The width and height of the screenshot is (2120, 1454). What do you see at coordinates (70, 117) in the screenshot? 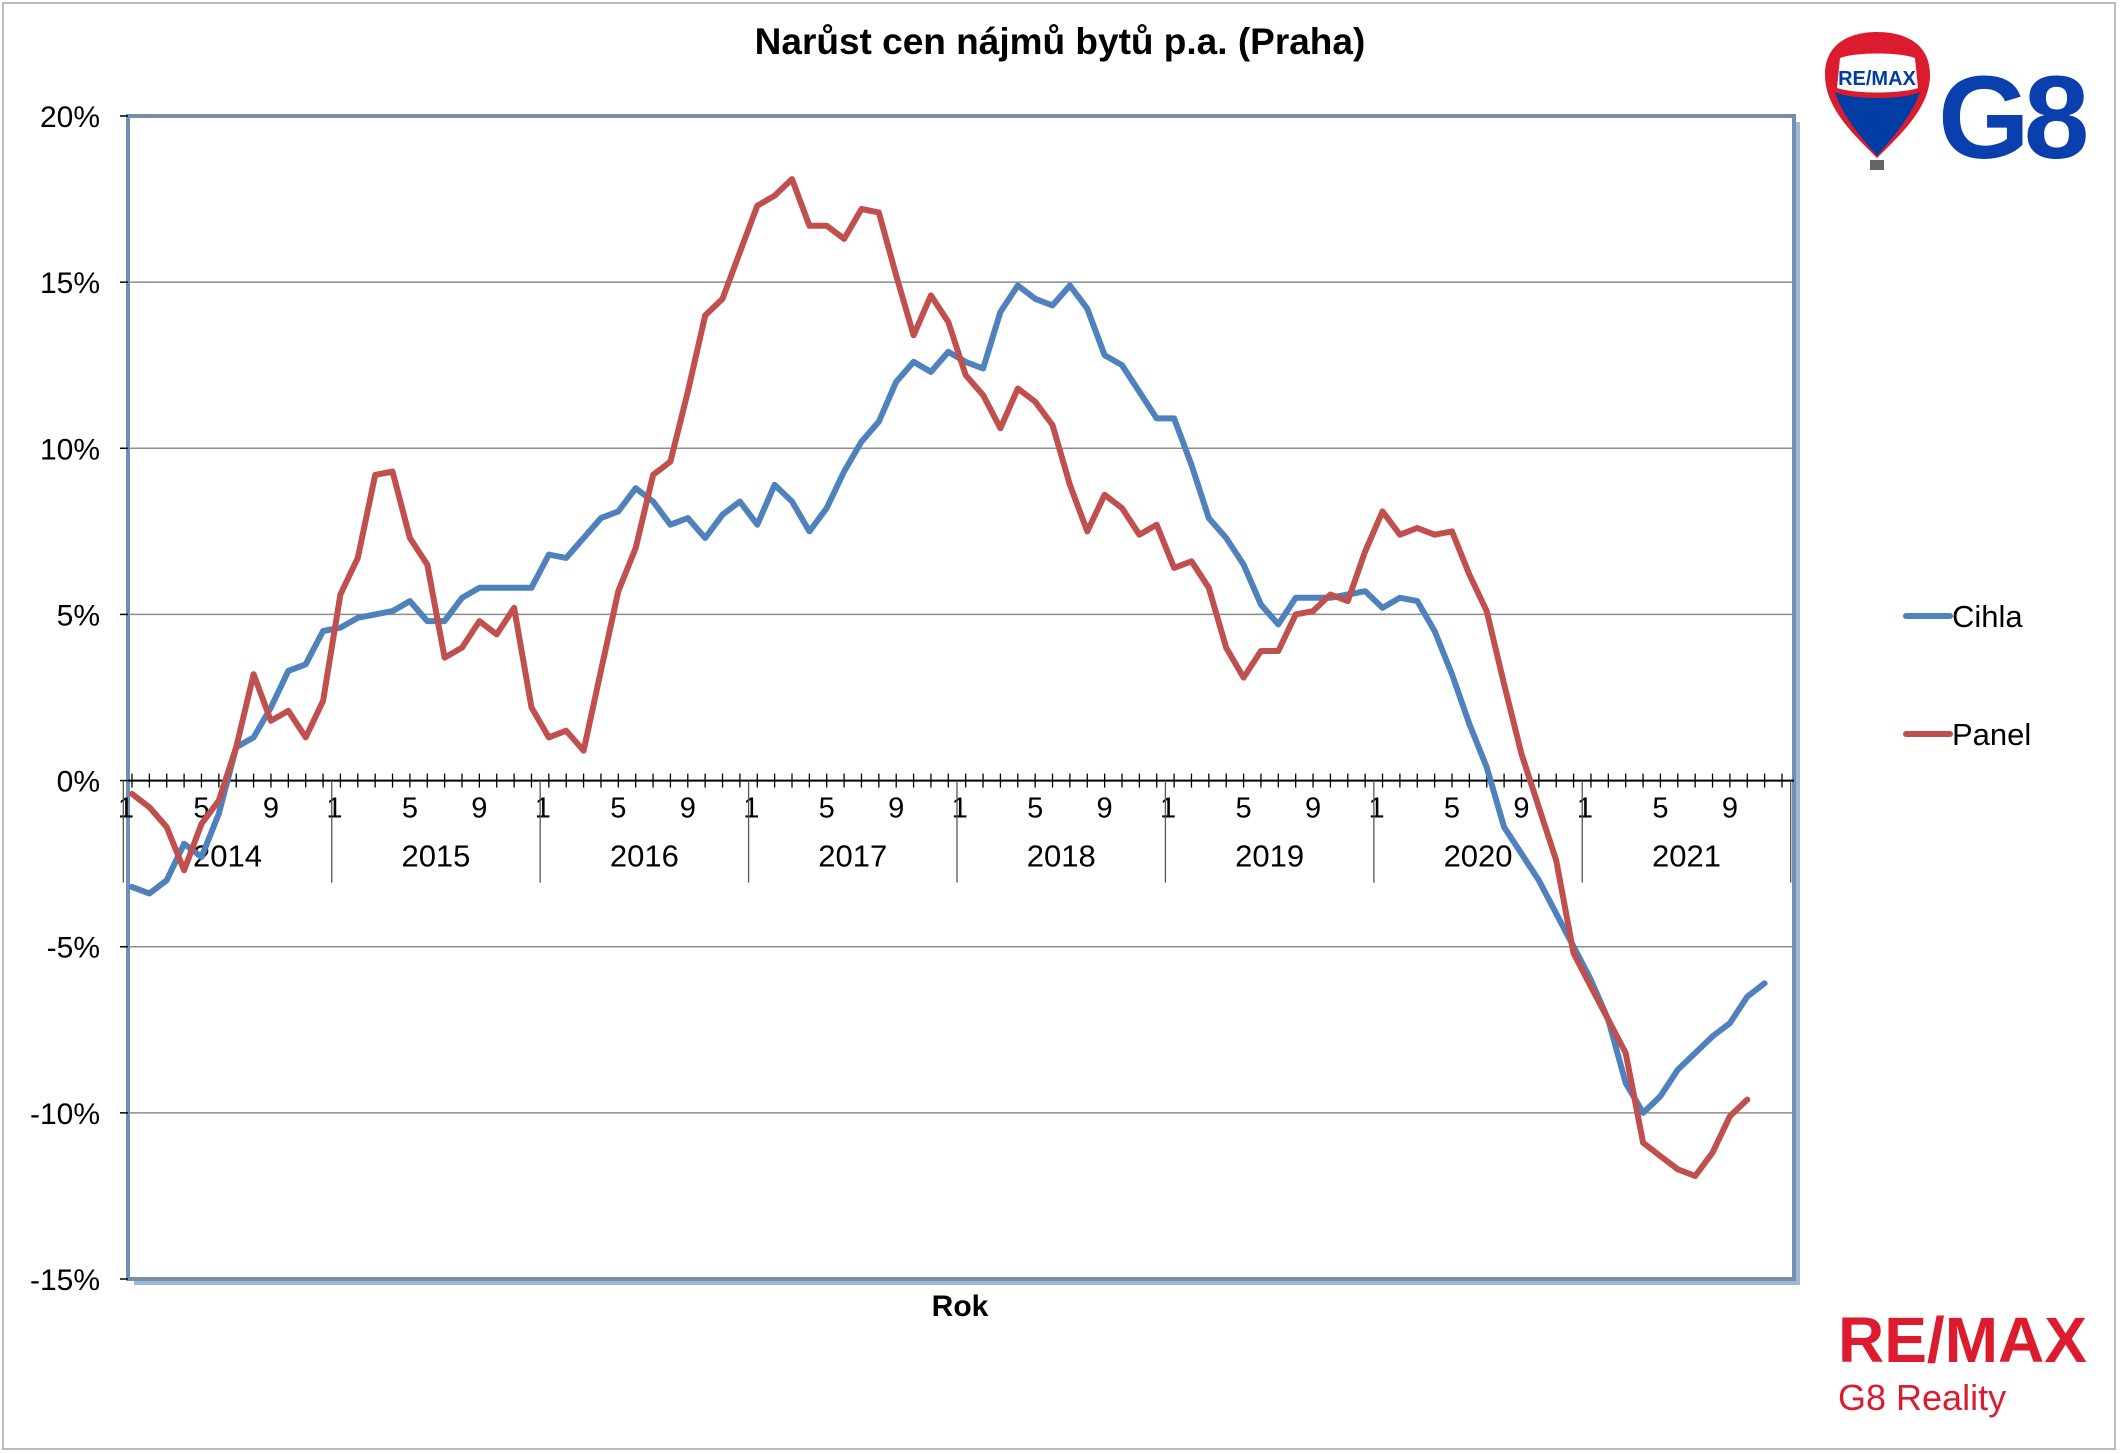
I see `y-tick-label: 20%` at bounding box center [70, 117].